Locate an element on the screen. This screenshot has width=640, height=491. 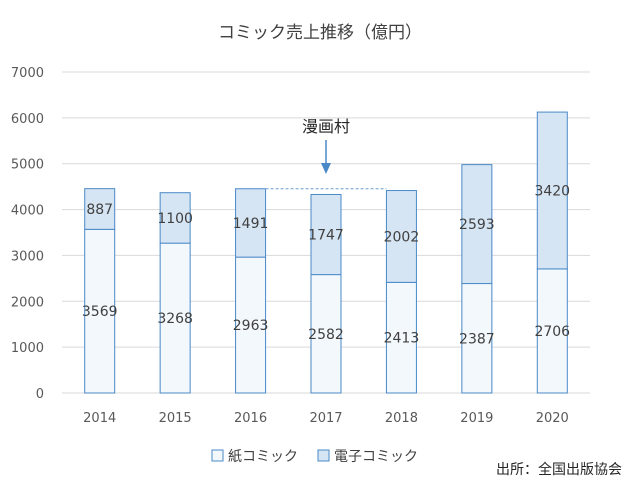
bar-digital-2016 is located at coordinates (251, 223).